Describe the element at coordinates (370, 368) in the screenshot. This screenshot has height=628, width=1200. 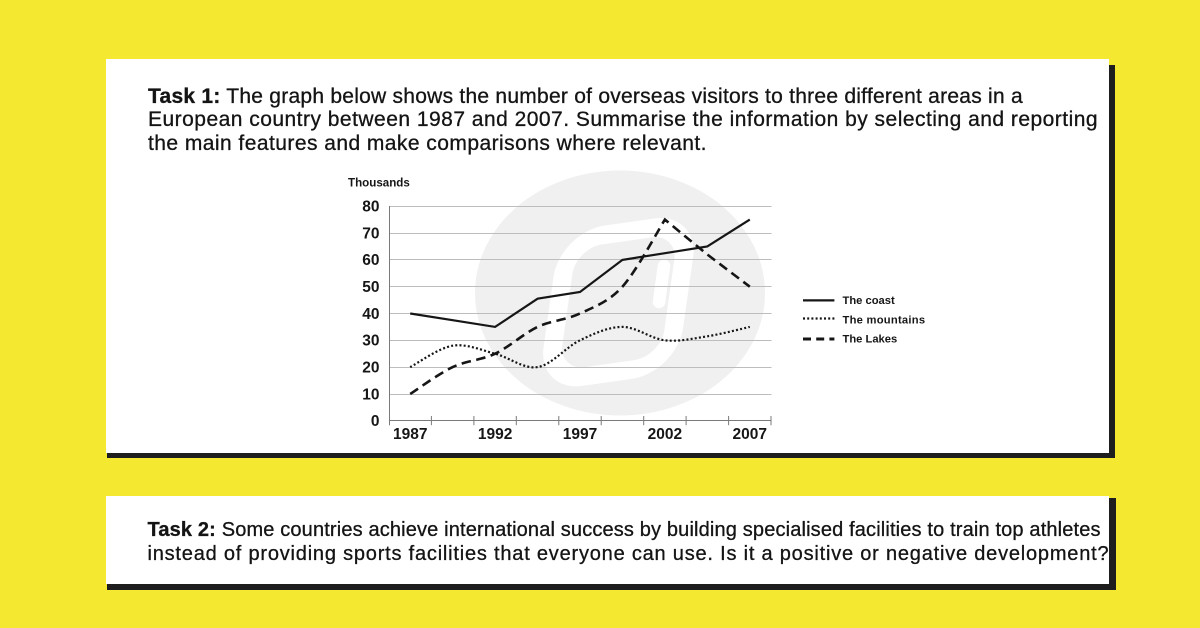
I see `svg-text: 20` at that location.